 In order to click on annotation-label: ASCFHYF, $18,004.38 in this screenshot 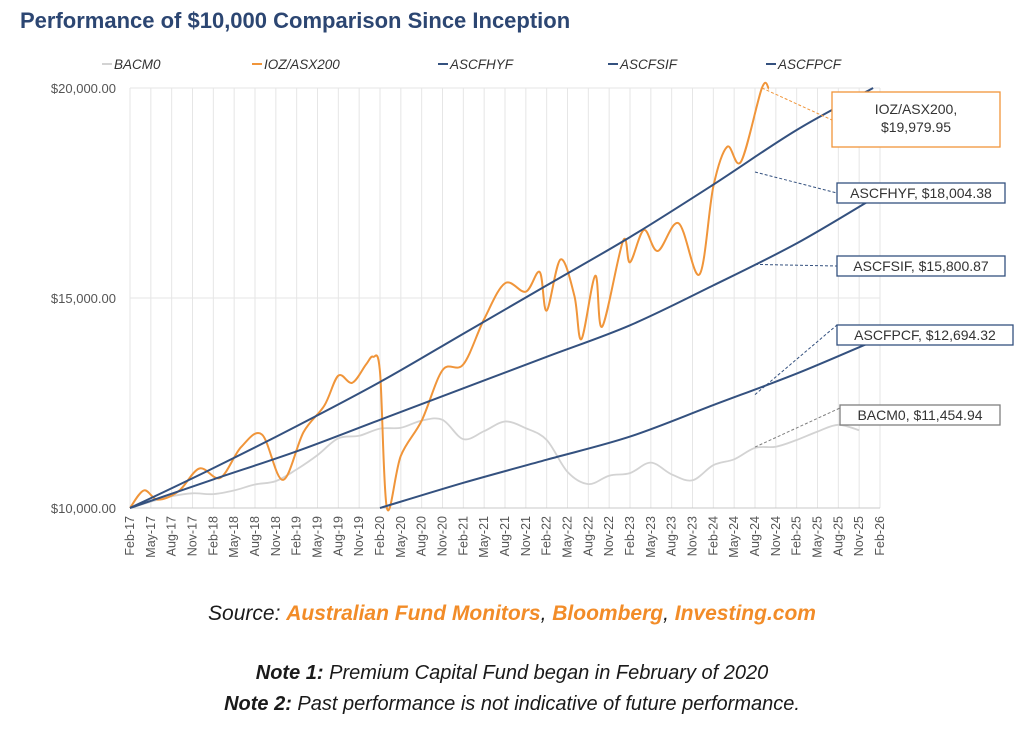, I will do `click(921, 193)`.